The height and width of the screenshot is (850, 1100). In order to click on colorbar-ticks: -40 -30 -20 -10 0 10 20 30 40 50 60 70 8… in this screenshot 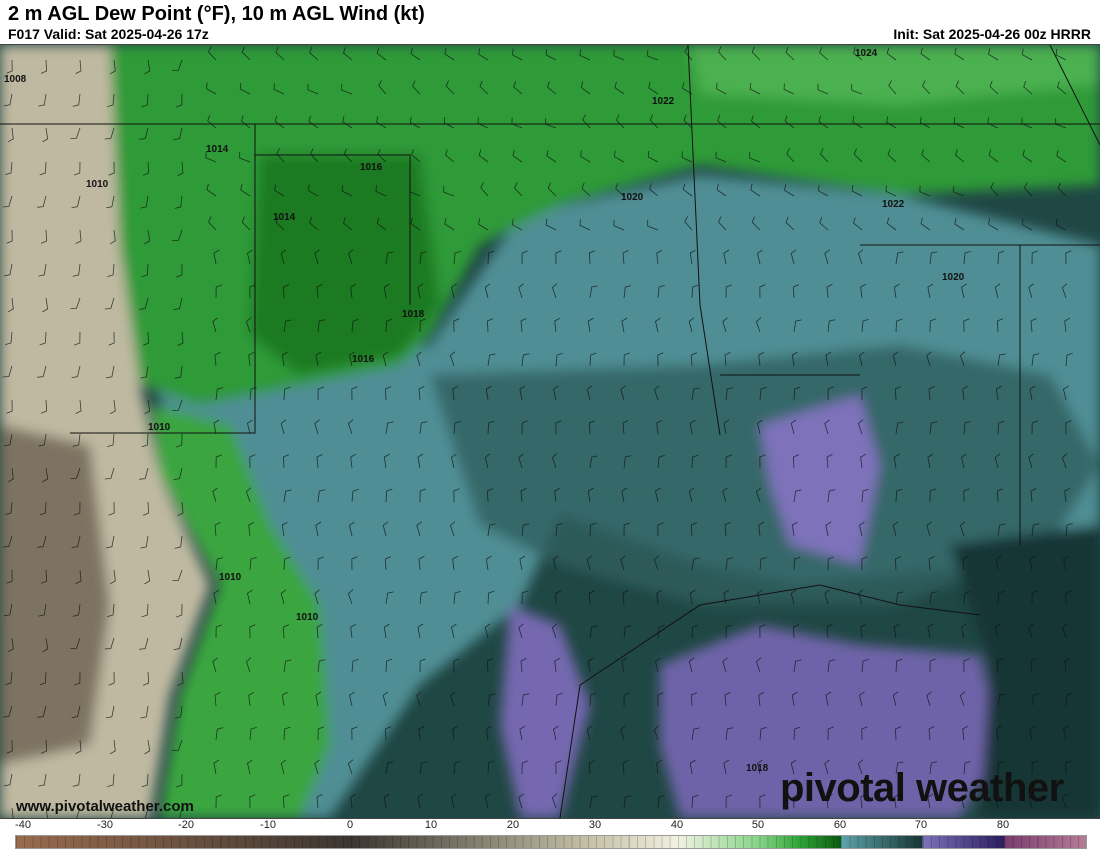, I will do `click(550, 826)`.